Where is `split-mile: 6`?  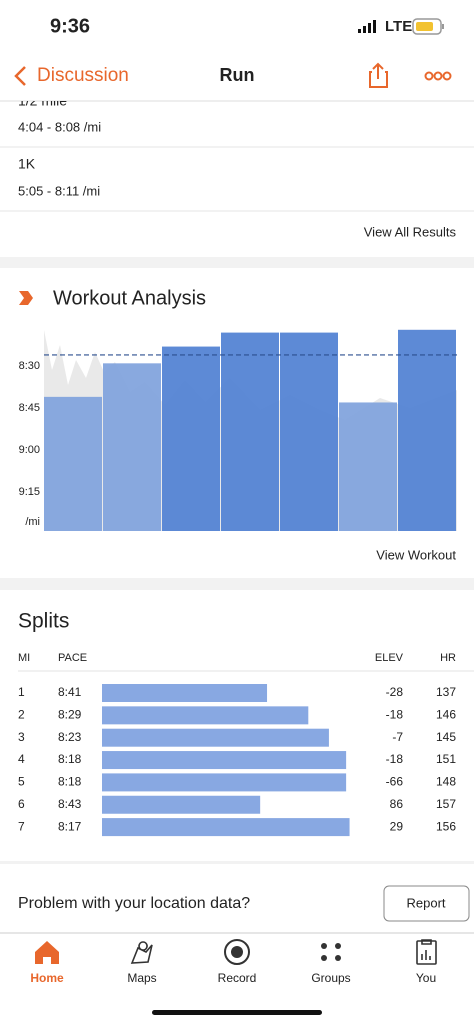
split-mile: 6 is located at coordinates (21, 804).